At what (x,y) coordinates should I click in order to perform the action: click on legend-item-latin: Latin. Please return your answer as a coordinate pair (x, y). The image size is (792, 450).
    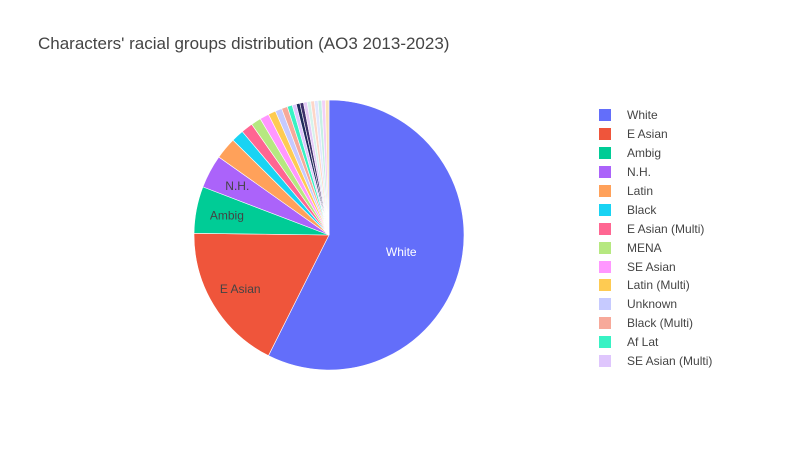
    Looking at the image, I should click on (655, 191).